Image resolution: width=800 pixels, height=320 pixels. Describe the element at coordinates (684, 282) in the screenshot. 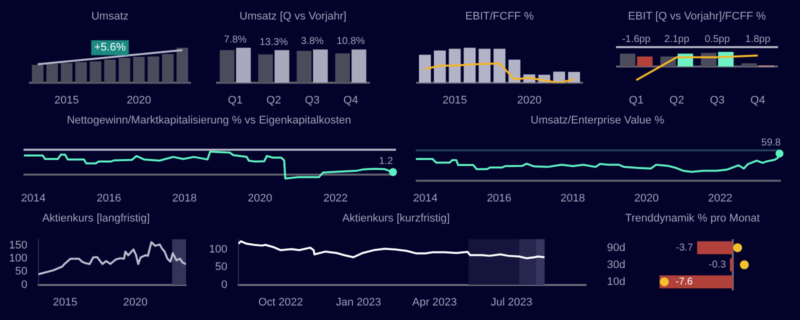

I see `data-label: -7.6` at that location.